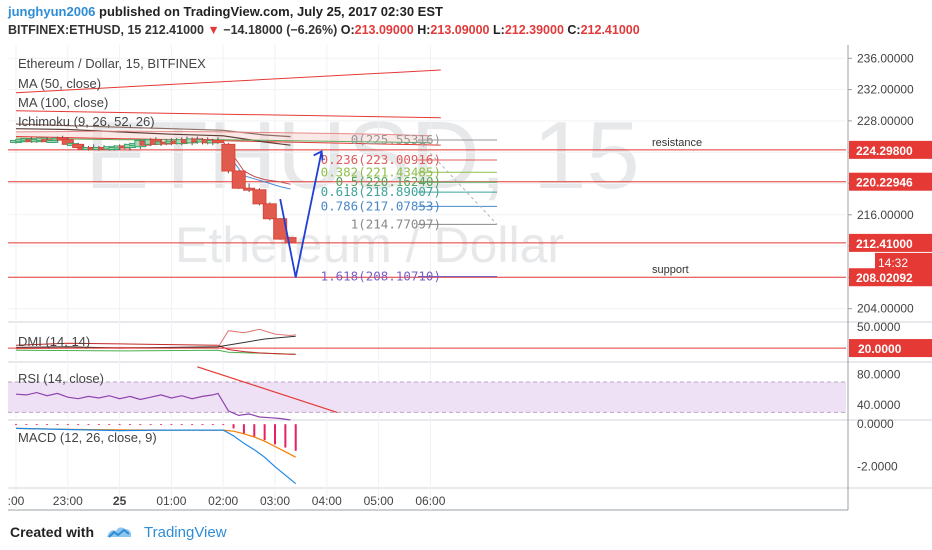 This screenshot has width=932, height=550. I want to click on watermark-name: Ethereum / Dollar, so click(369, 245).